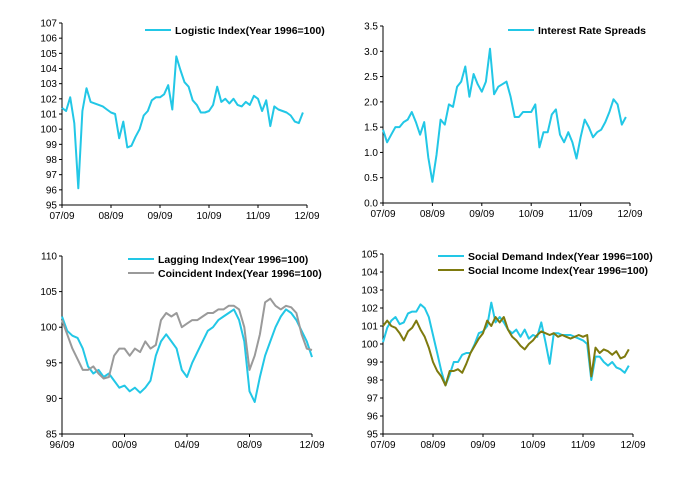 Image resolution: width=681 pixels, height=480 pixels. Describe the element at coordinates (371, 77) in the screenshot. I see `y-tick-label: 2.5` at that location.